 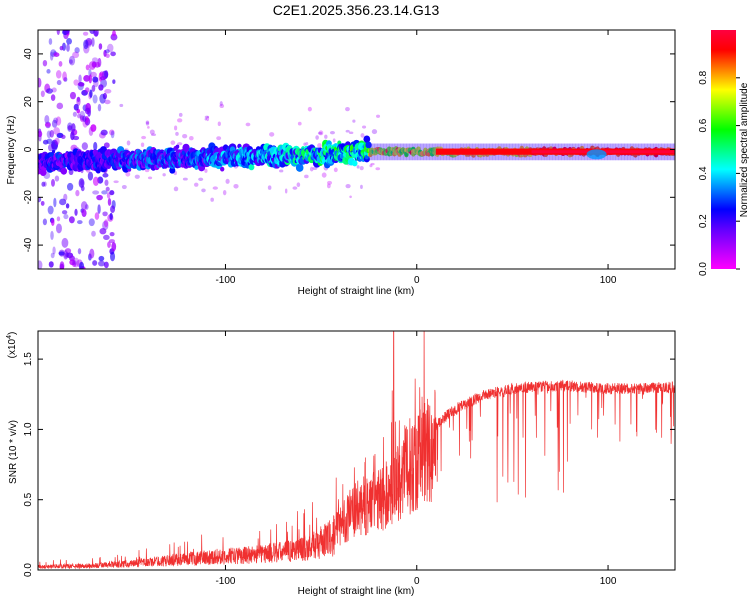 What do you see at coordinates (744, 149) in the screenshot?
I see `colorbar-label: Normalized spectral amplitude` at bounding box center [744, 149].